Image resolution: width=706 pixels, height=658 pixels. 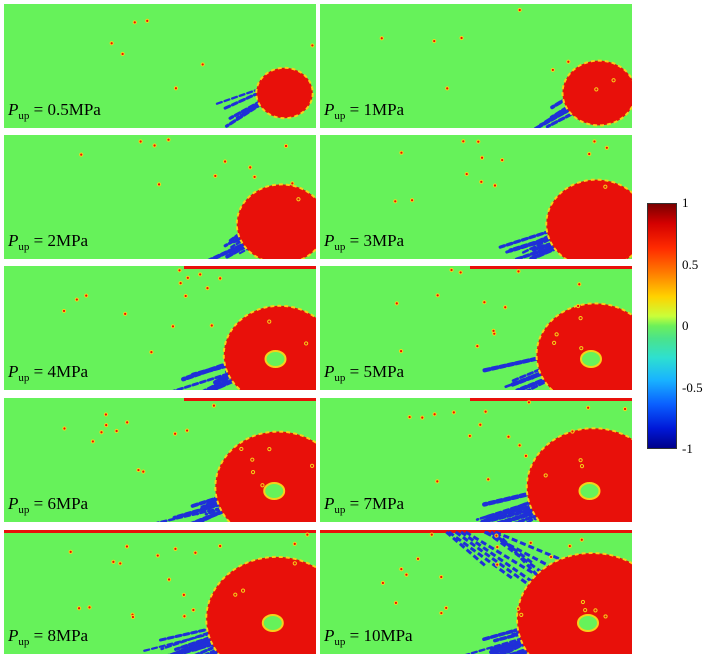 I want to click on panel-label: Pup = 6MPa, so click(x=48, y=505).